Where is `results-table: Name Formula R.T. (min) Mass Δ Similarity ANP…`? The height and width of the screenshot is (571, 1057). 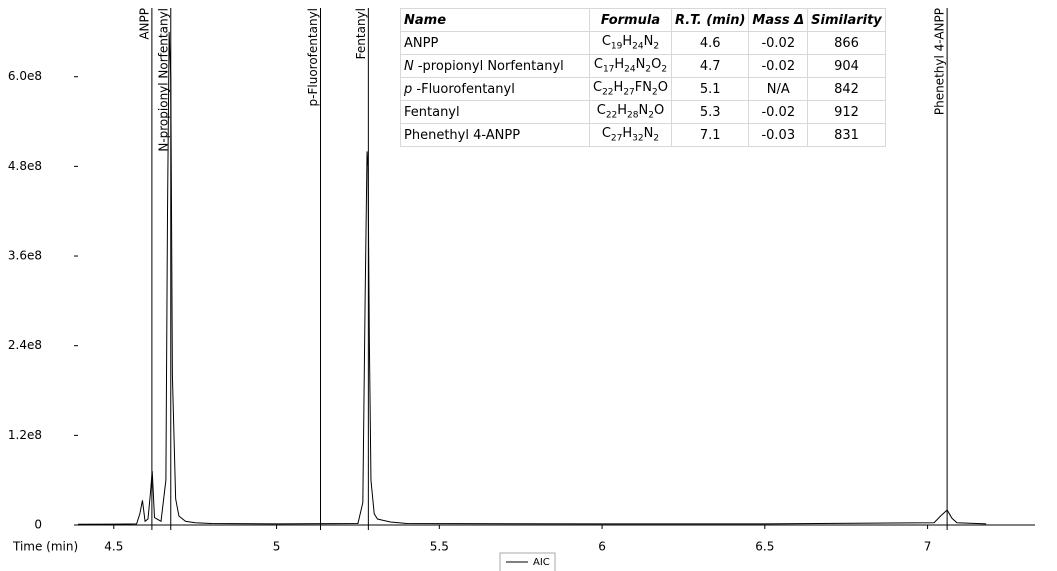 results-table: Name Formula R.T. (min) Mass Δ Similarity ANP… is located at coordinates (643, 77).